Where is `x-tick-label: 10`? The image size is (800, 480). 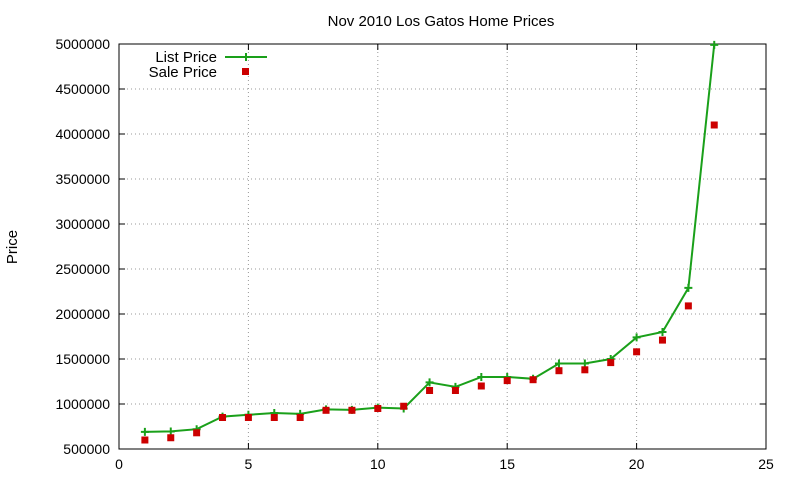
x-tick-label: 10 is located at coordinates (378, 464).